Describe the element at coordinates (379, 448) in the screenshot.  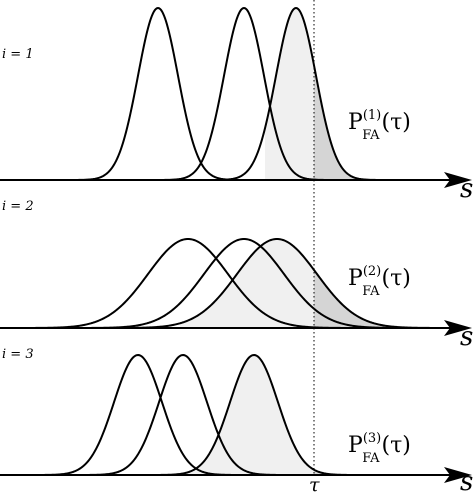
I see `panel-3-false-alarm-label: P(3) FA(τ)` at that location.